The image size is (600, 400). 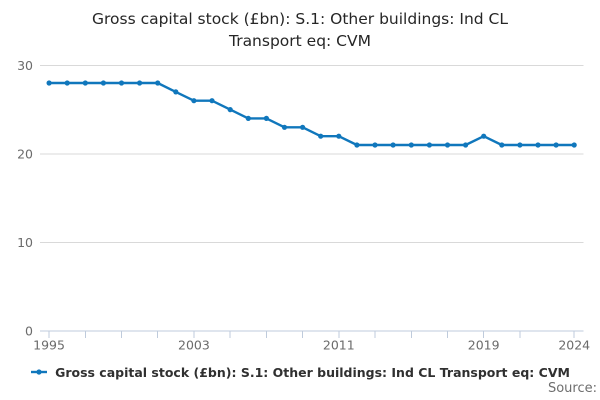 I want to click on y-tick-label: 30, so click(x=25, y=65).